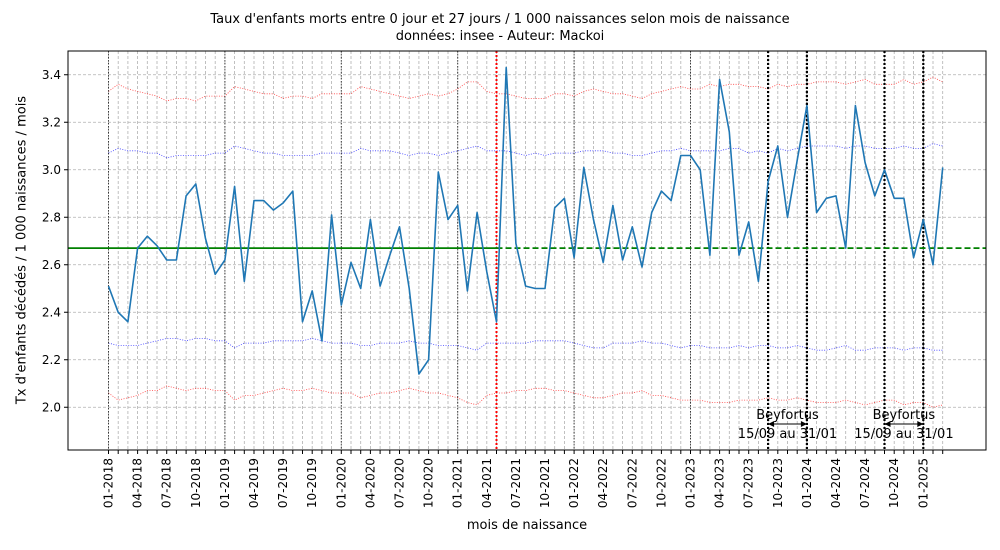 This screenshot has height=550, width=1000. I want to click on chart-subtitle: données: insee - Auteur: Mackoi, so click(500, 36).